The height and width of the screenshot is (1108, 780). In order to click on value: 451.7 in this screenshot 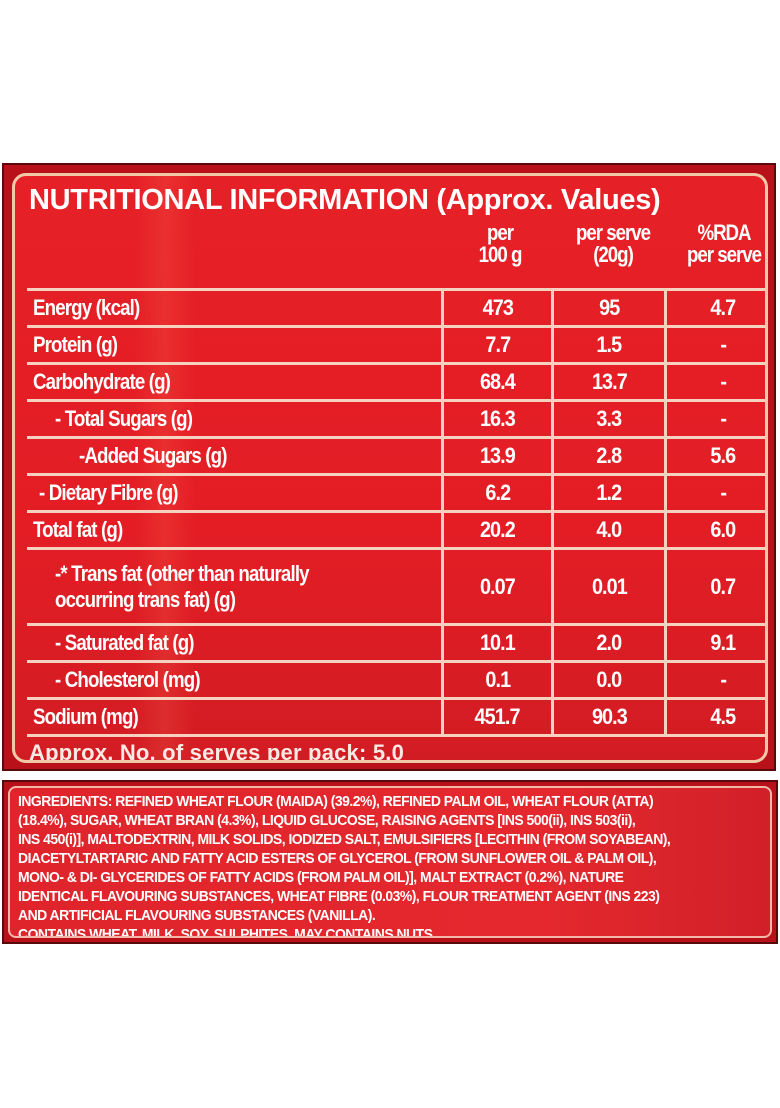, I will do `click(497, 716)`.